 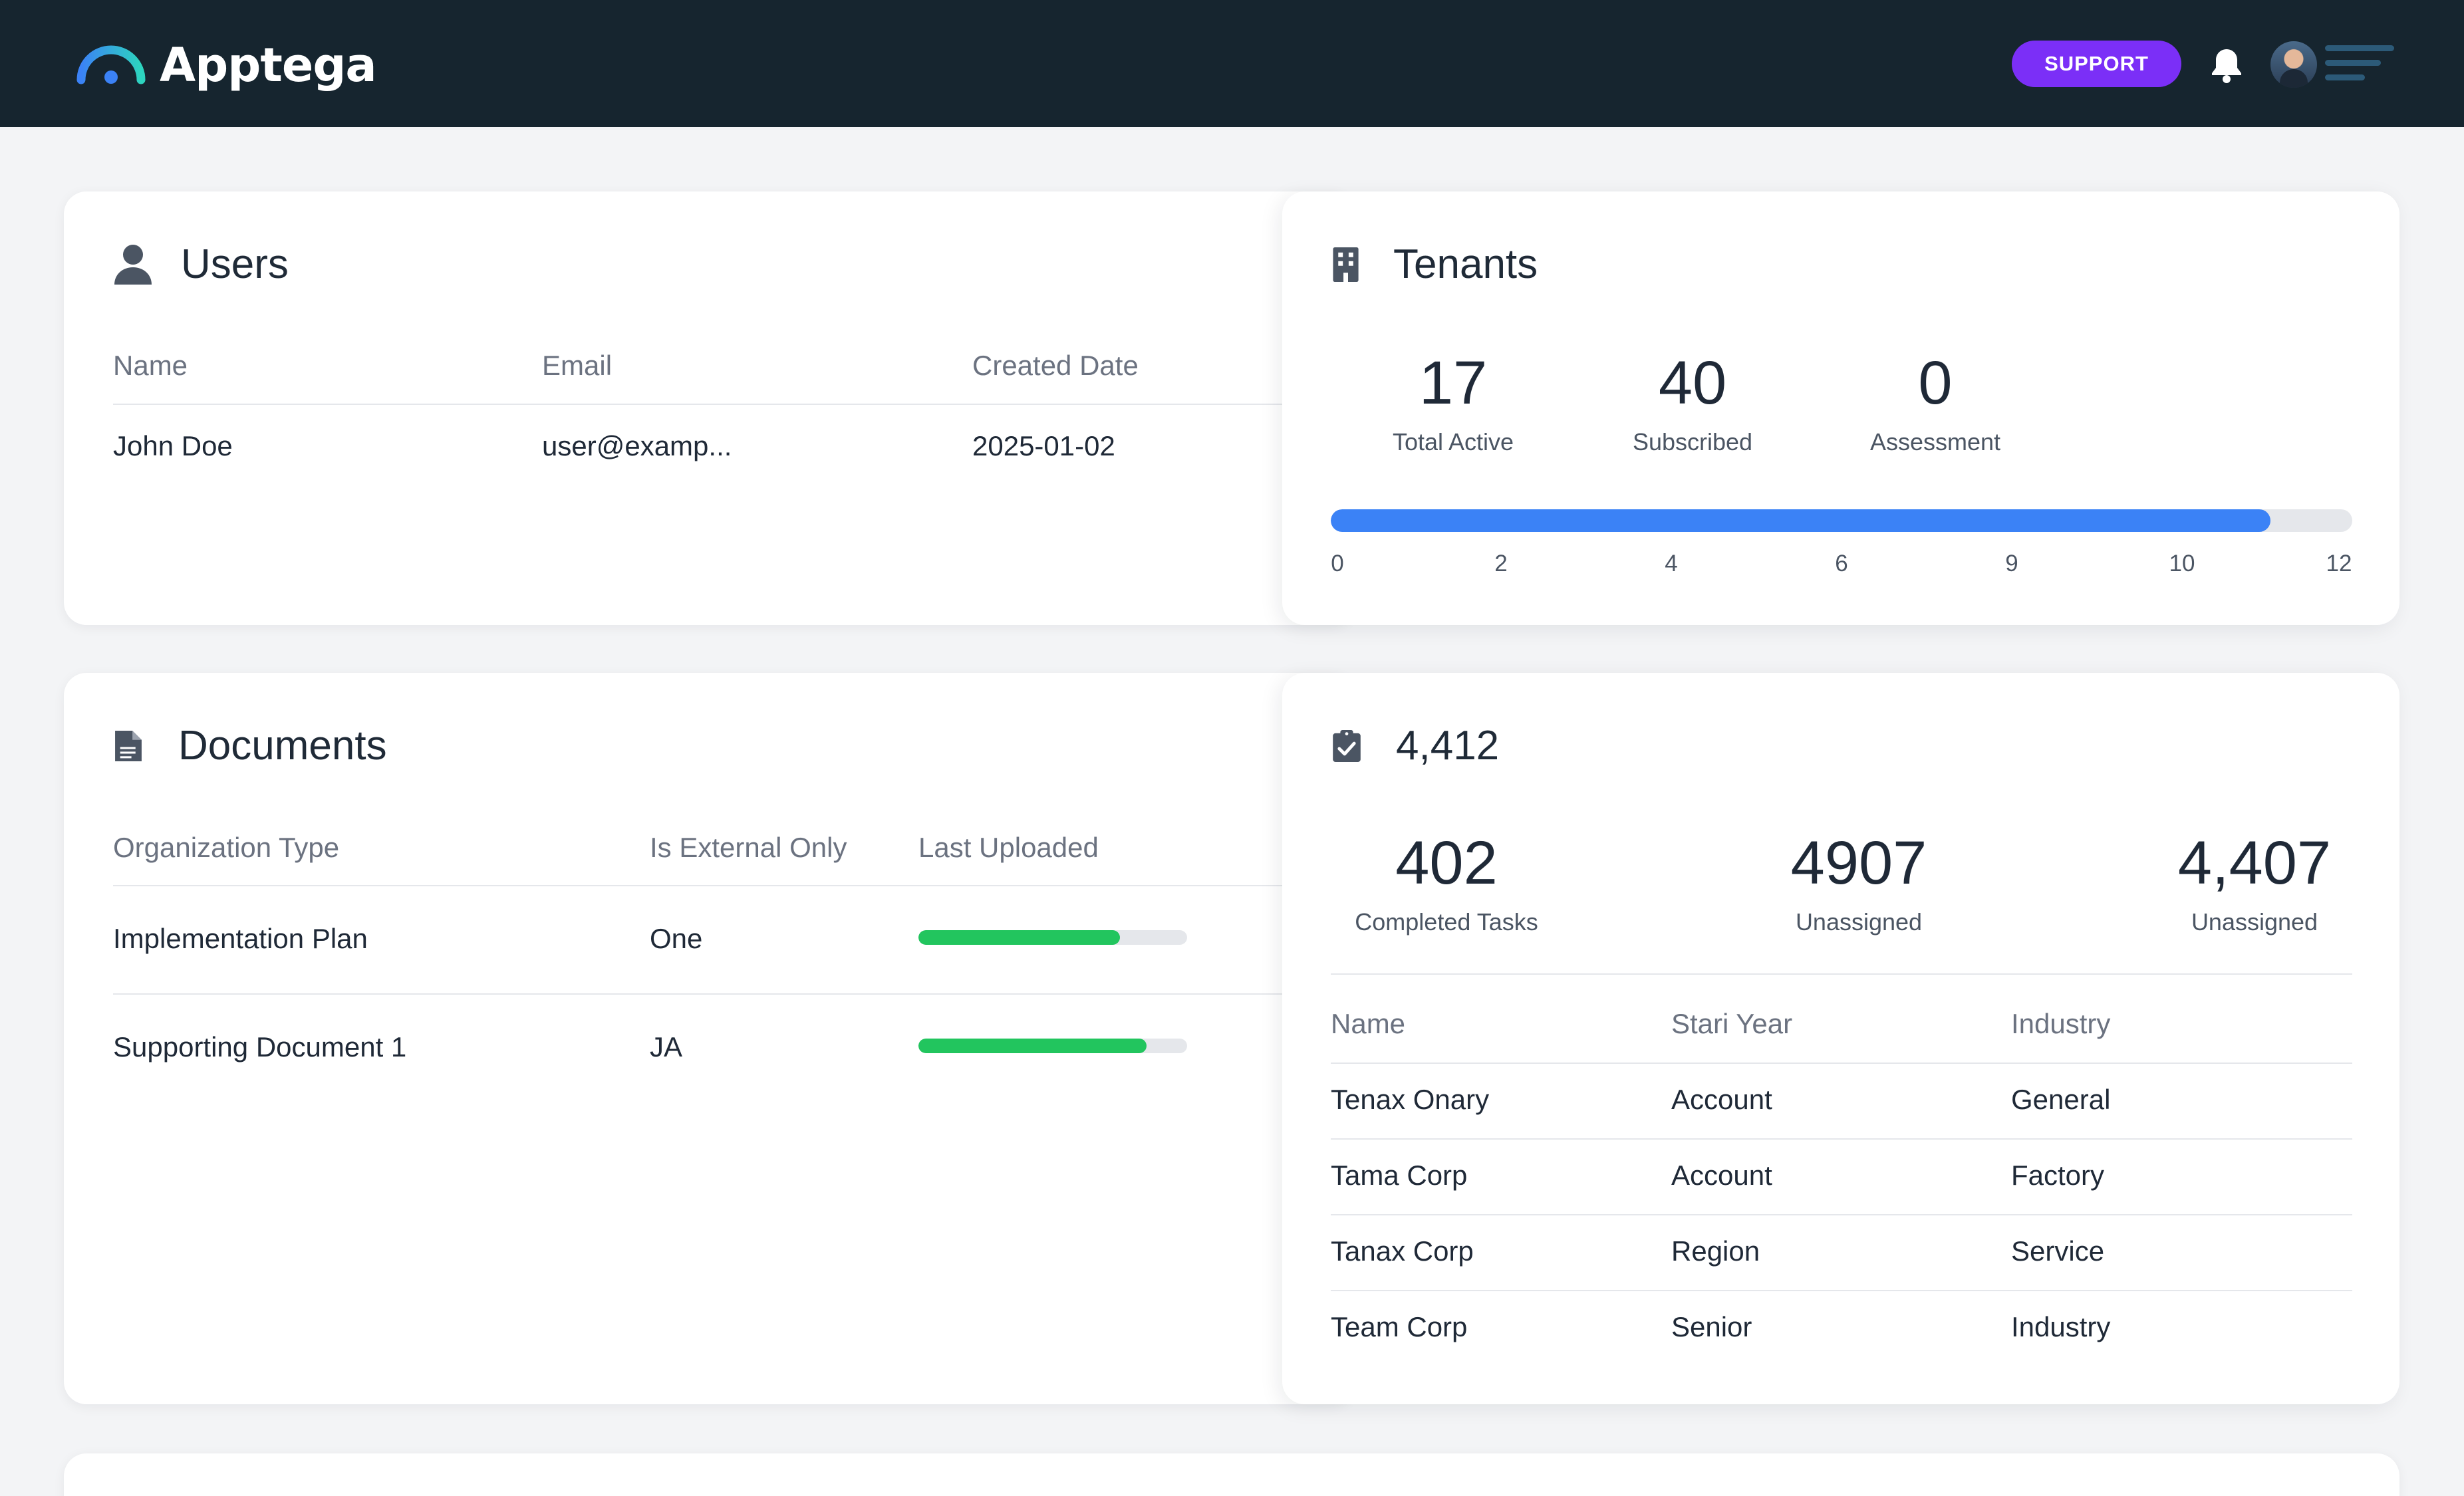 I want to click on scale-tick-label: 9, so click(x=2011, y=563).